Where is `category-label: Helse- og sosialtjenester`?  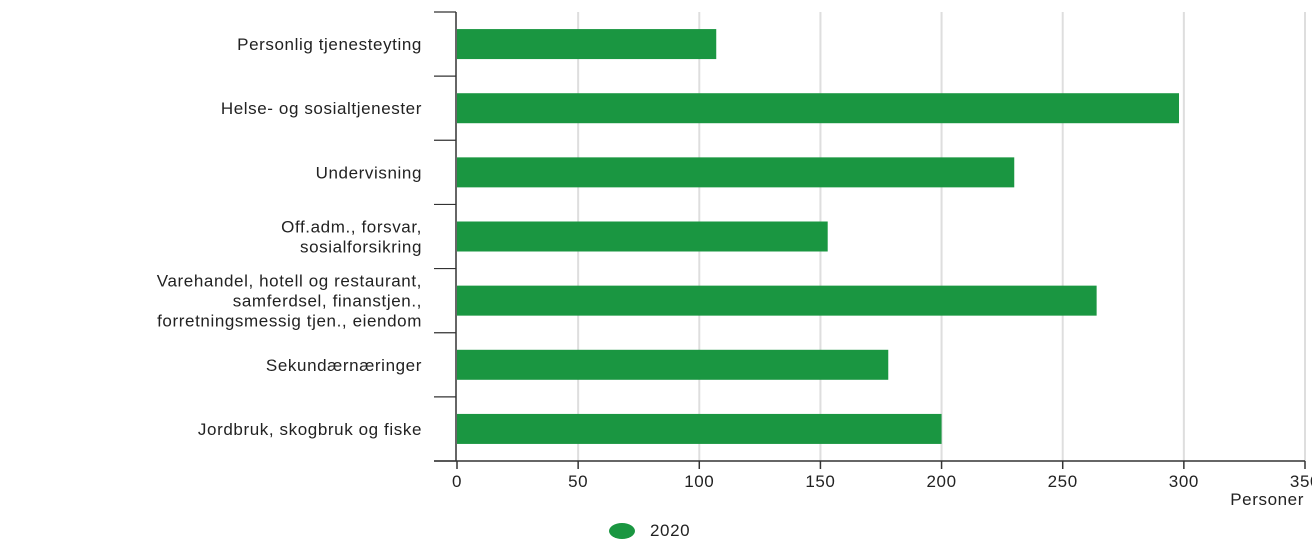 category-label: Helse- og sosialtjenester is located at coordinates (321, 108).